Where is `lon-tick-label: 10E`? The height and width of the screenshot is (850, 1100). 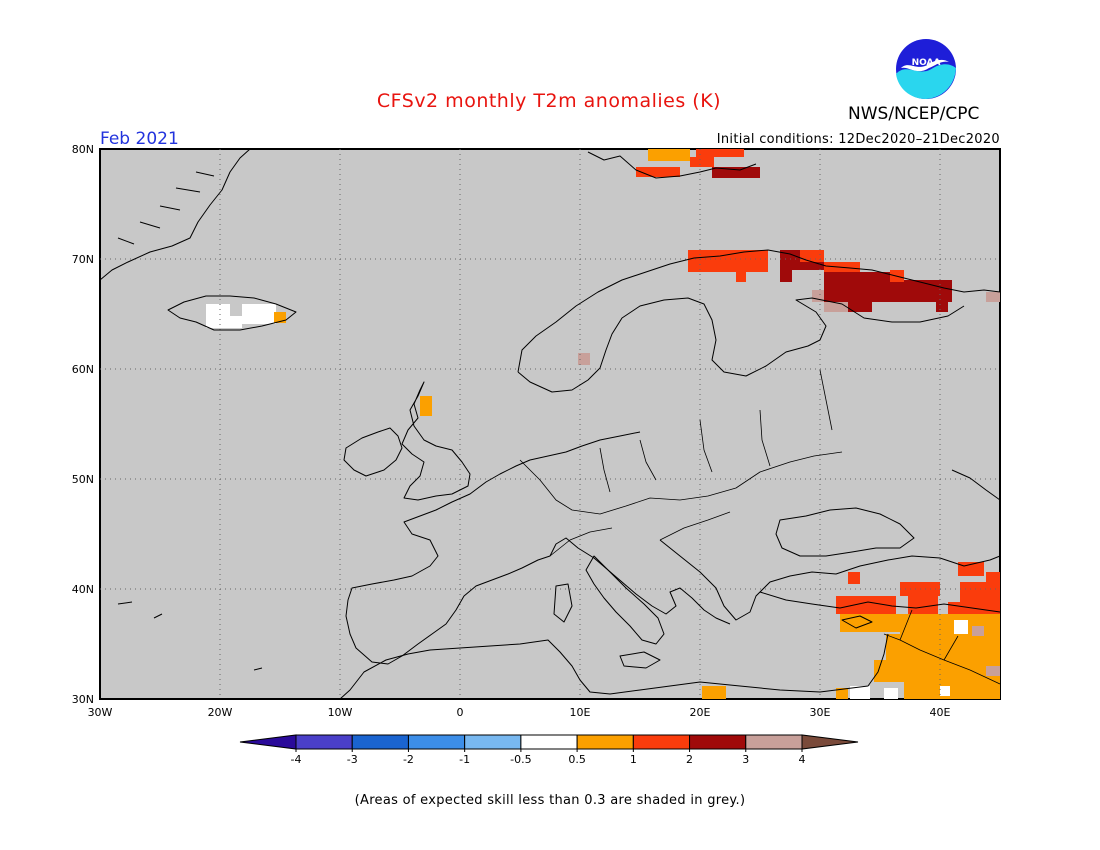 lon-tick-label: 10E is located at coordinates (580, 712).